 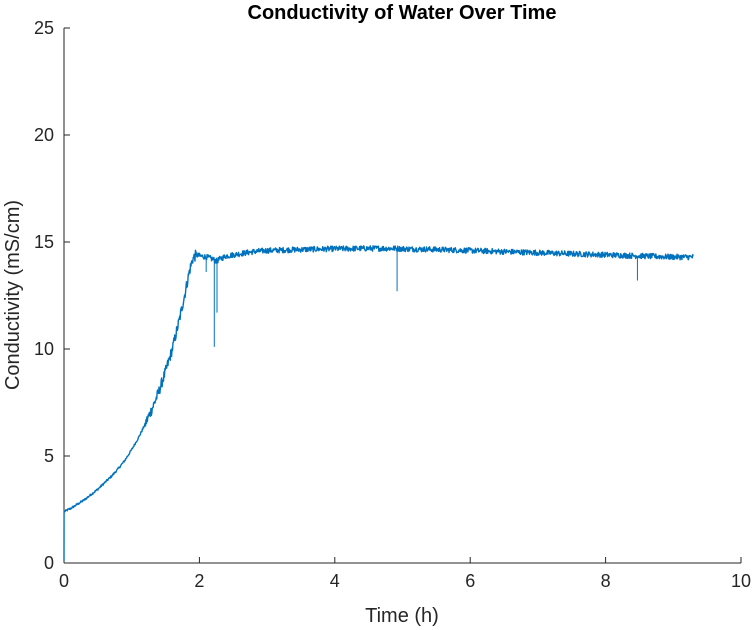 What do you see at coordinates (64, 581) in the screenshot?
I see `x-tick-label: 0` at bounding box center [64, 581].